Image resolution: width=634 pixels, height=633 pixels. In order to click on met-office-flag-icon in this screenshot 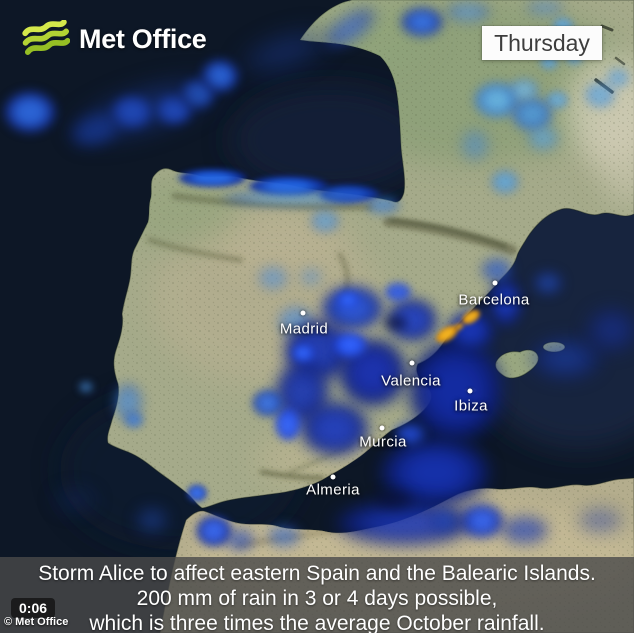, I will do `click(46, 37)`.